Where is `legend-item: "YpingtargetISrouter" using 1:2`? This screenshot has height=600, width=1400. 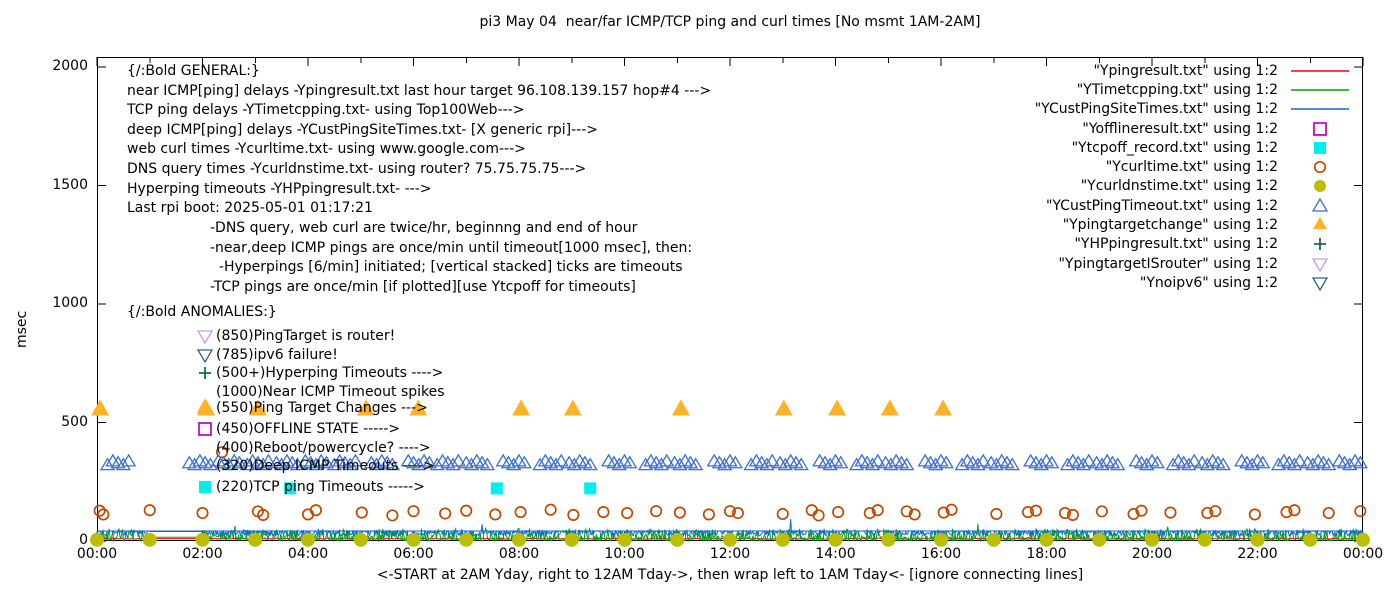
legend-item: "YpingtargetISrouter" using 1:2 is located at coordinates (1193, 263).